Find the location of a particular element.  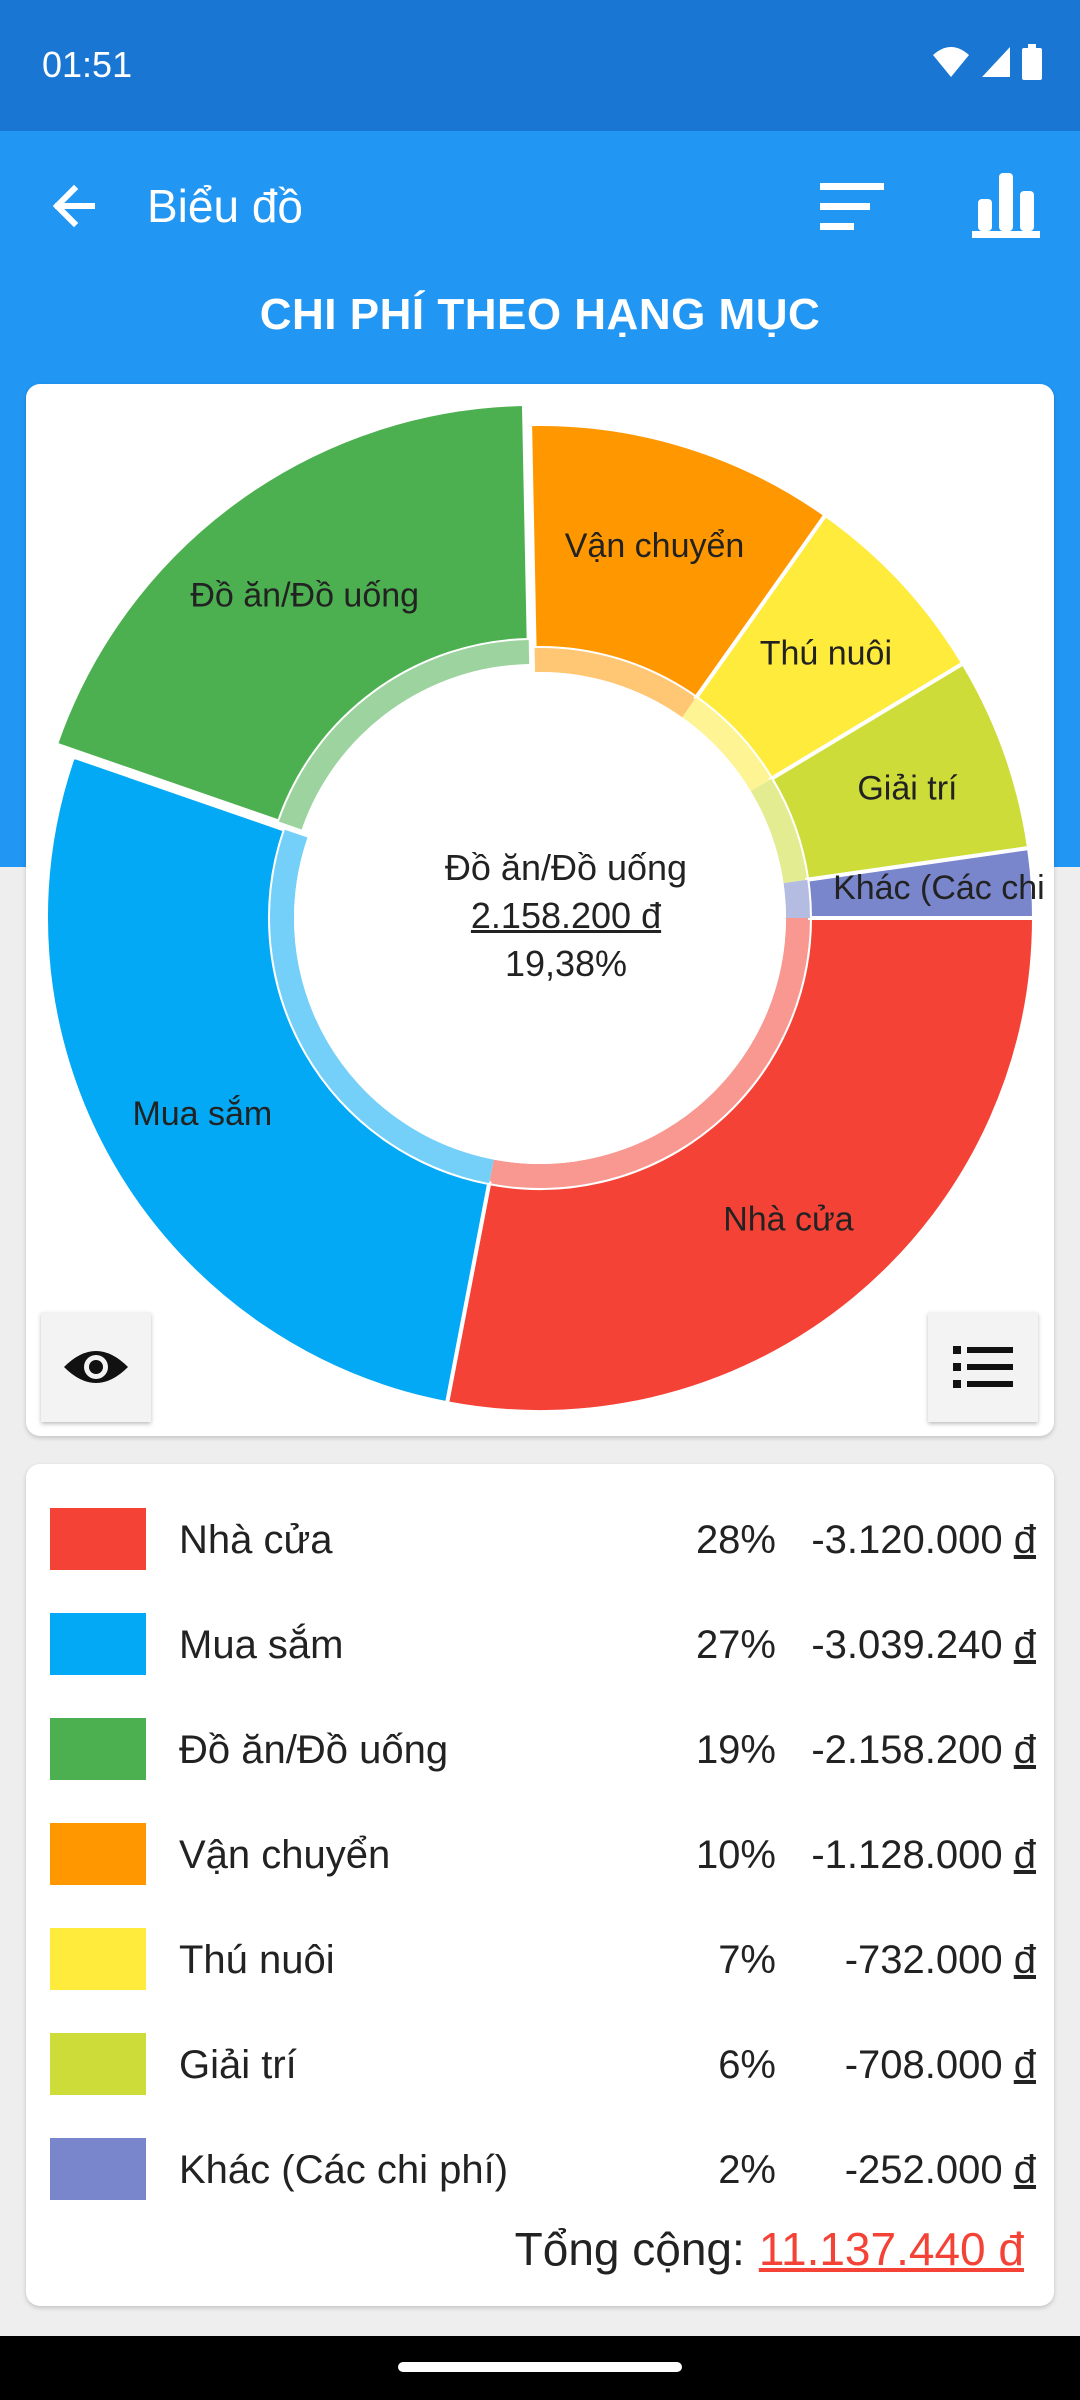

center-amount: 2.158.200 đ is located at coordinates (566, 915).